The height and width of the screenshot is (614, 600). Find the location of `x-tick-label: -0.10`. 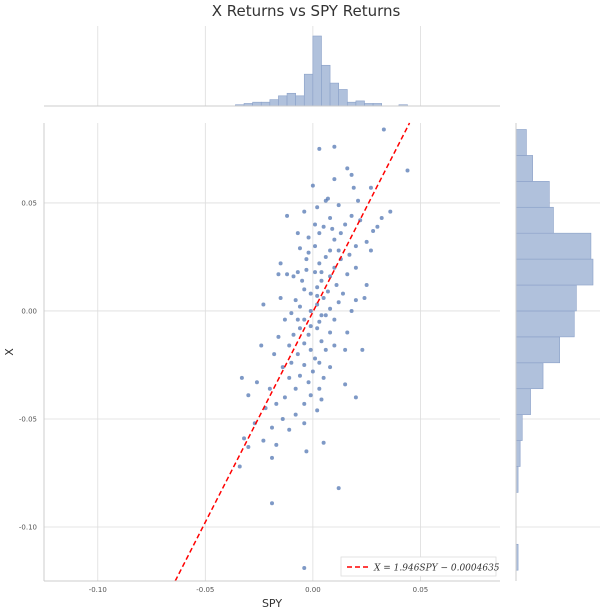

x-tick-label: -0.10 is located at coordinates (98, 590).